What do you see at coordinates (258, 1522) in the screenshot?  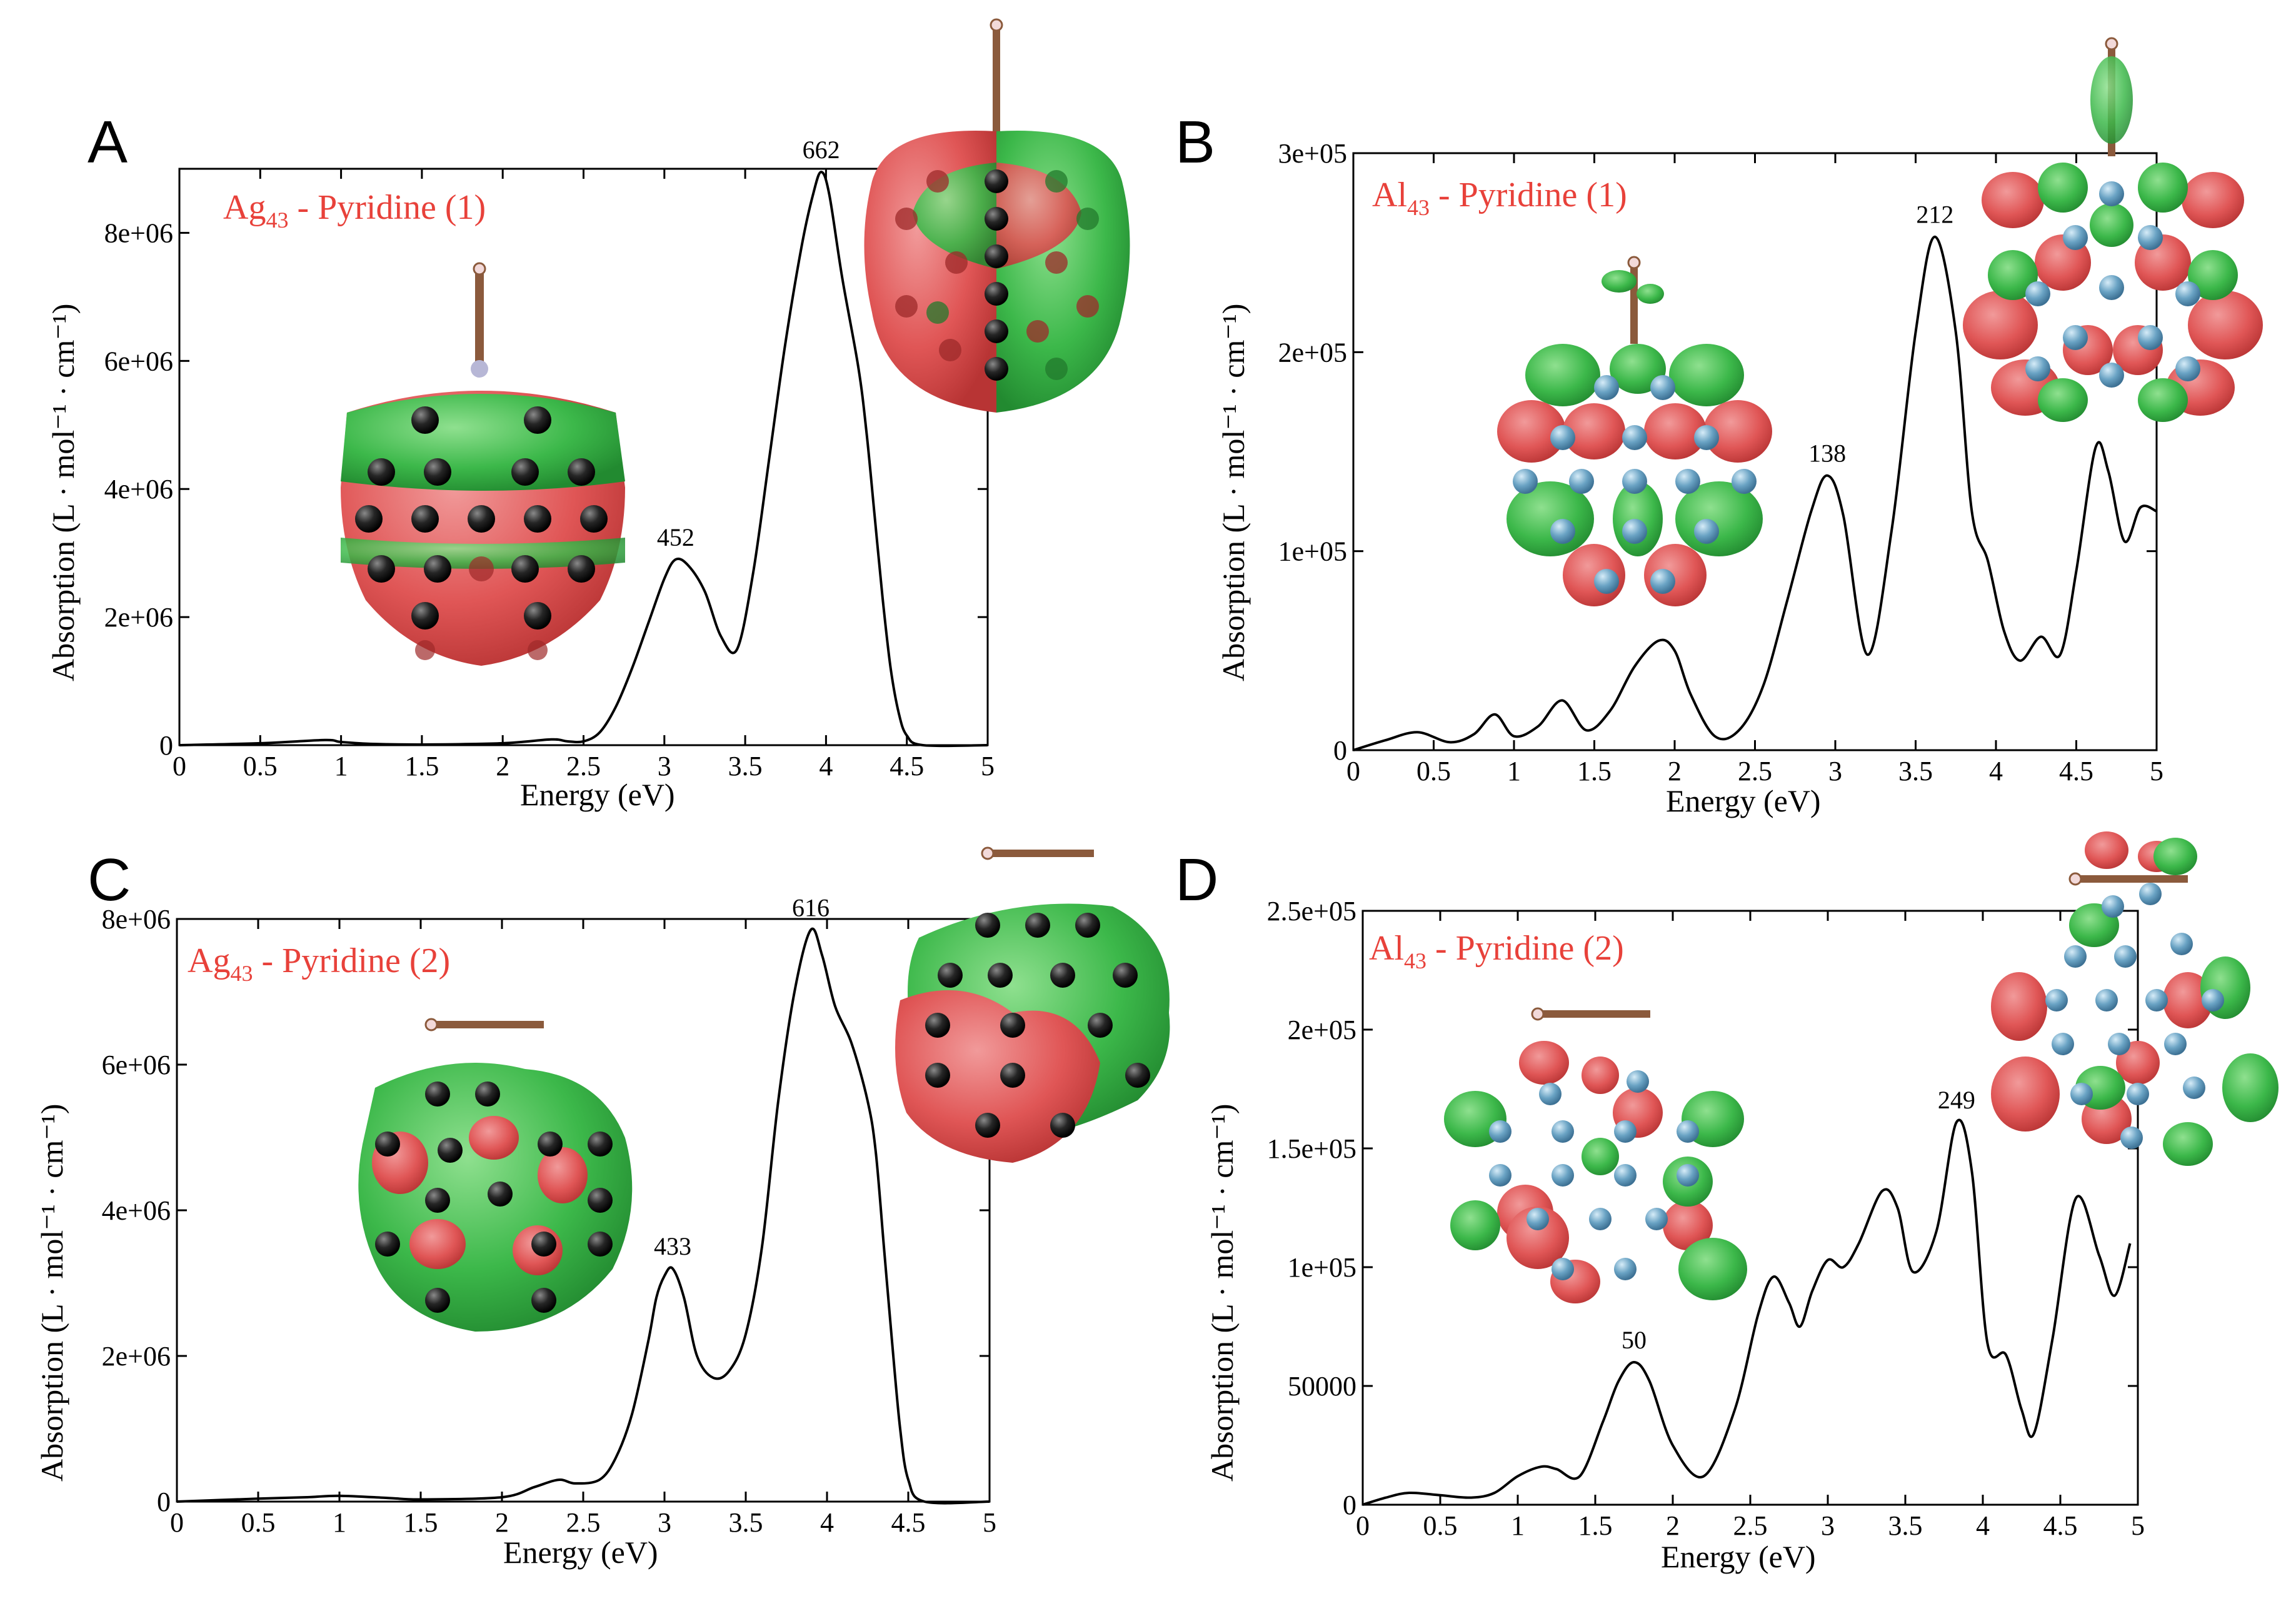 I see `chart-c-x-tick-label: 0.5` at bounding box center [258, 1522].